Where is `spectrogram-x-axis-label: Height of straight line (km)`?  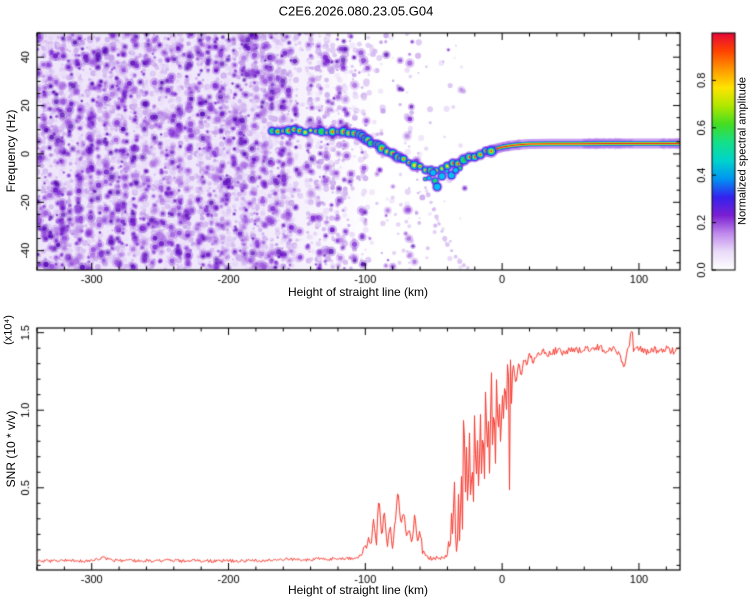 spectrogram-x-axis-label: Height of straight line (km) is located at coordinates (358, 292).